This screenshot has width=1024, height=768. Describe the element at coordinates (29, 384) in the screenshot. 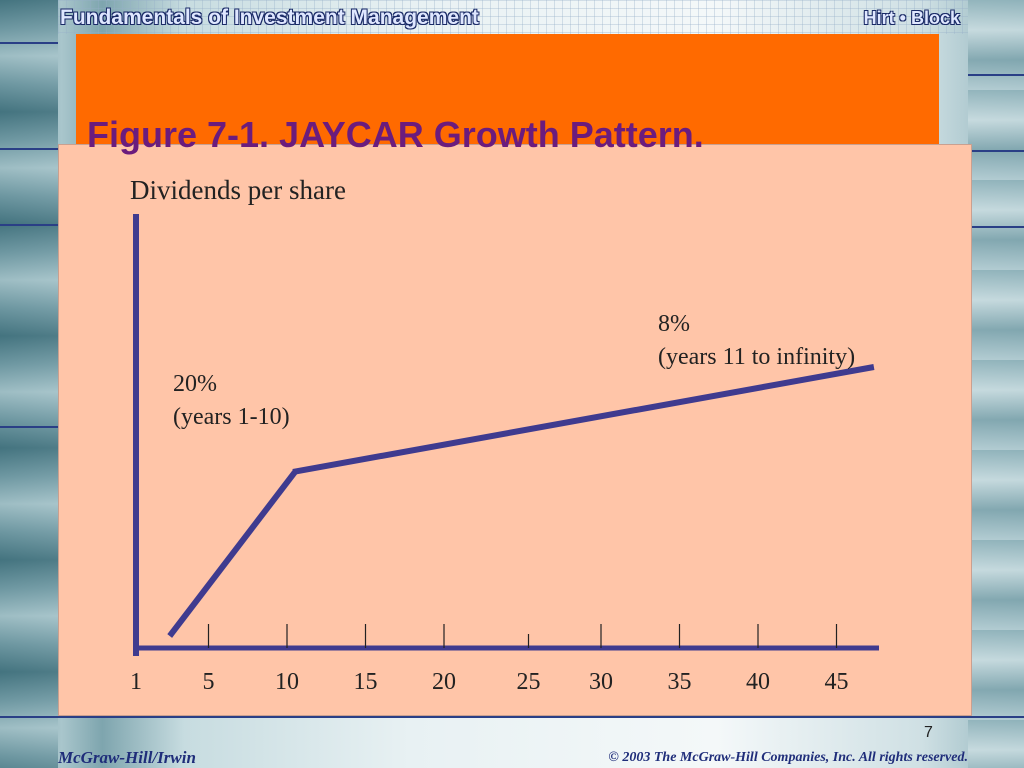

I see `background-left-strip` at that location.